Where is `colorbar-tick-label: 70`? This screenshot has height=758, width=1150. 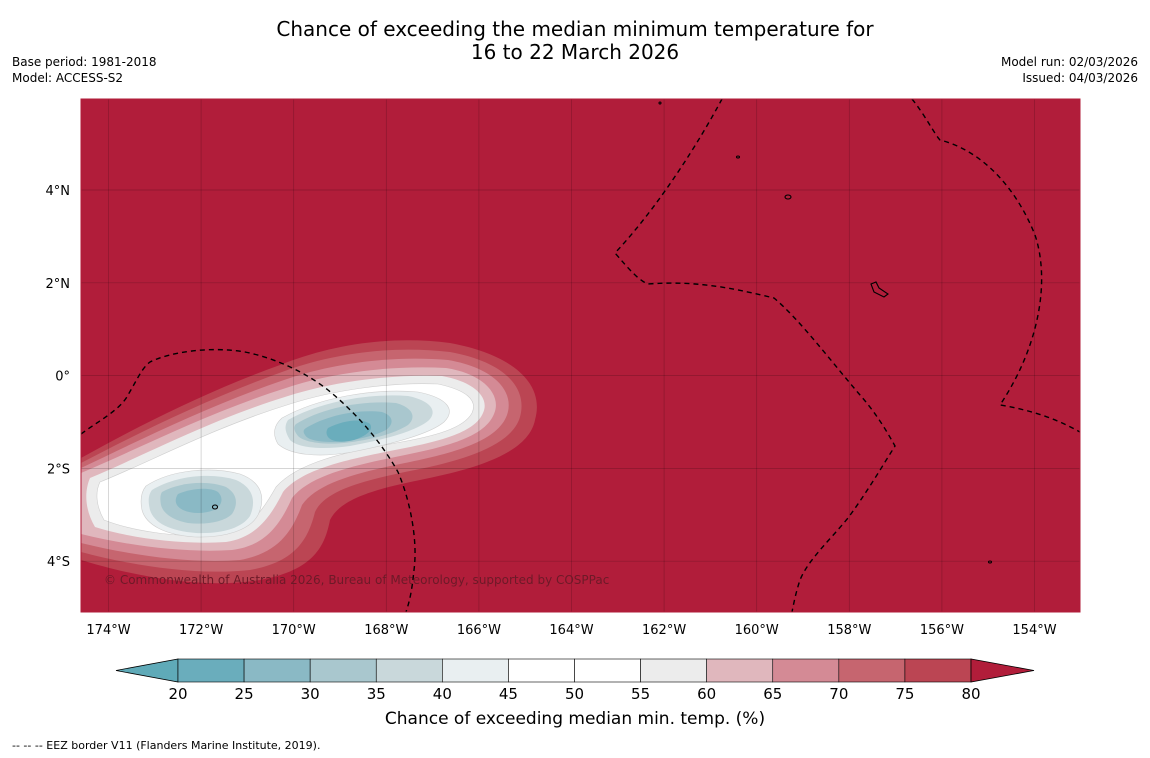
colorbar-tick-label: 70 is located at coordinates (838, 694).